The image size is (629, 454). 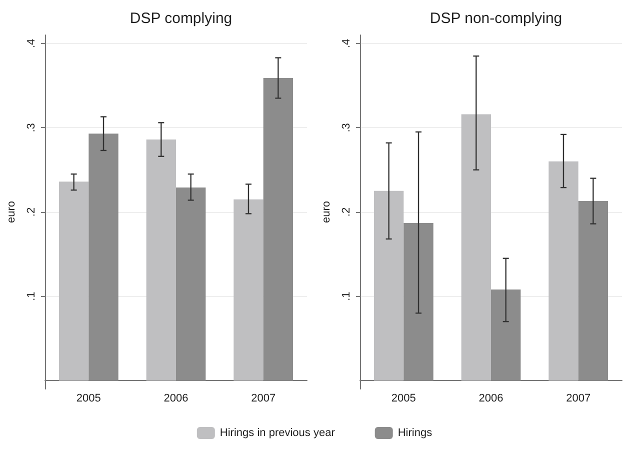 I want to click on chart-title: DSP complying, so click(x=181, y=18).